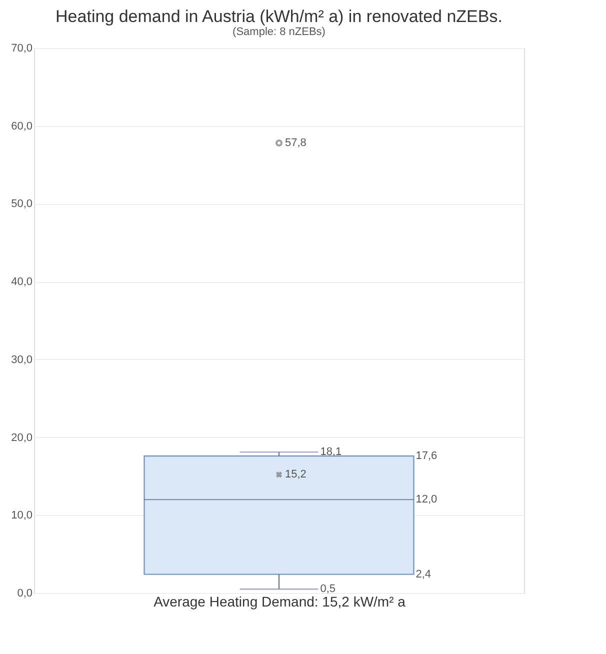 Image resolution: width=606 pixels, height=654 pixels. What do you see at coordinates (331, 452) in the screenshot?
I see `annotation: 18,1` at bounding box center [331, 452].